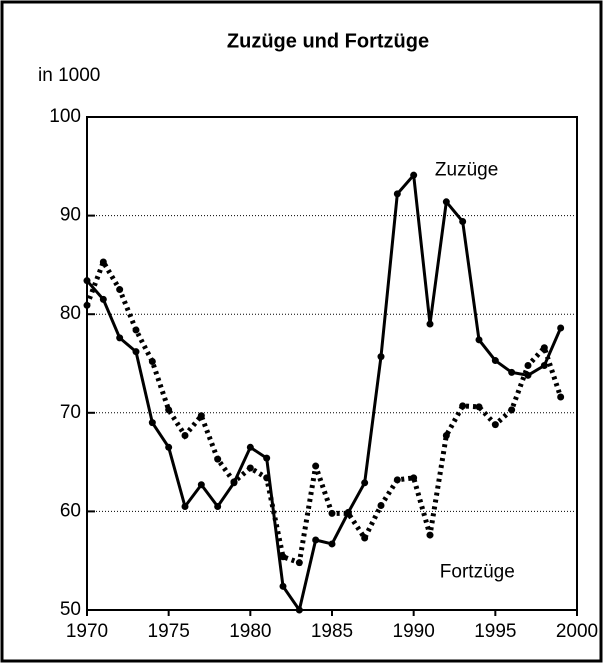 This screenshot has height=663, width=603. I want to click on series-label: Fortzüge, so click(477, 572).